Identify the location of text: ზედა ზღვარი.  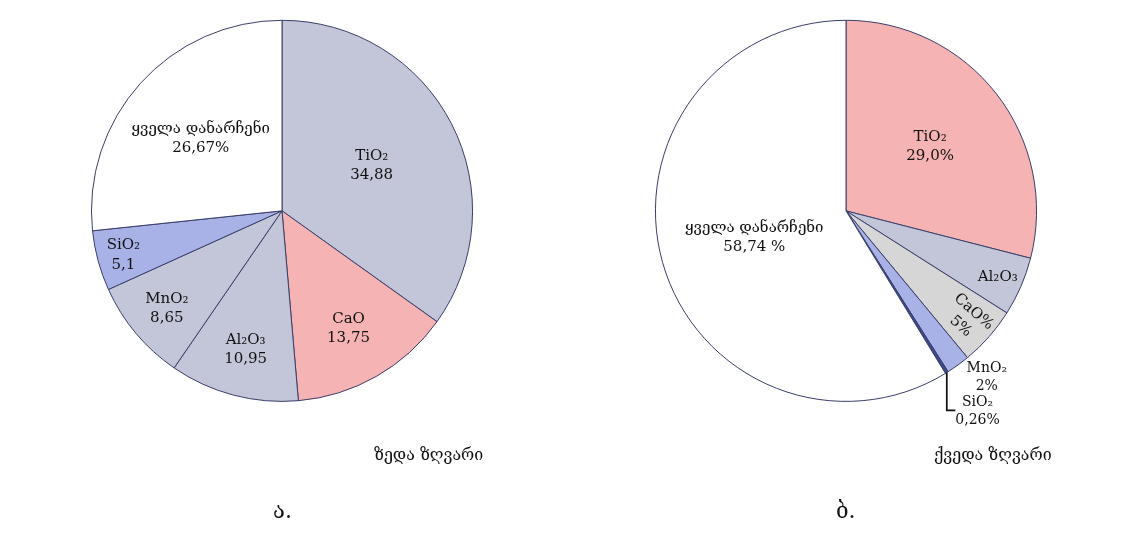
(429, 454).